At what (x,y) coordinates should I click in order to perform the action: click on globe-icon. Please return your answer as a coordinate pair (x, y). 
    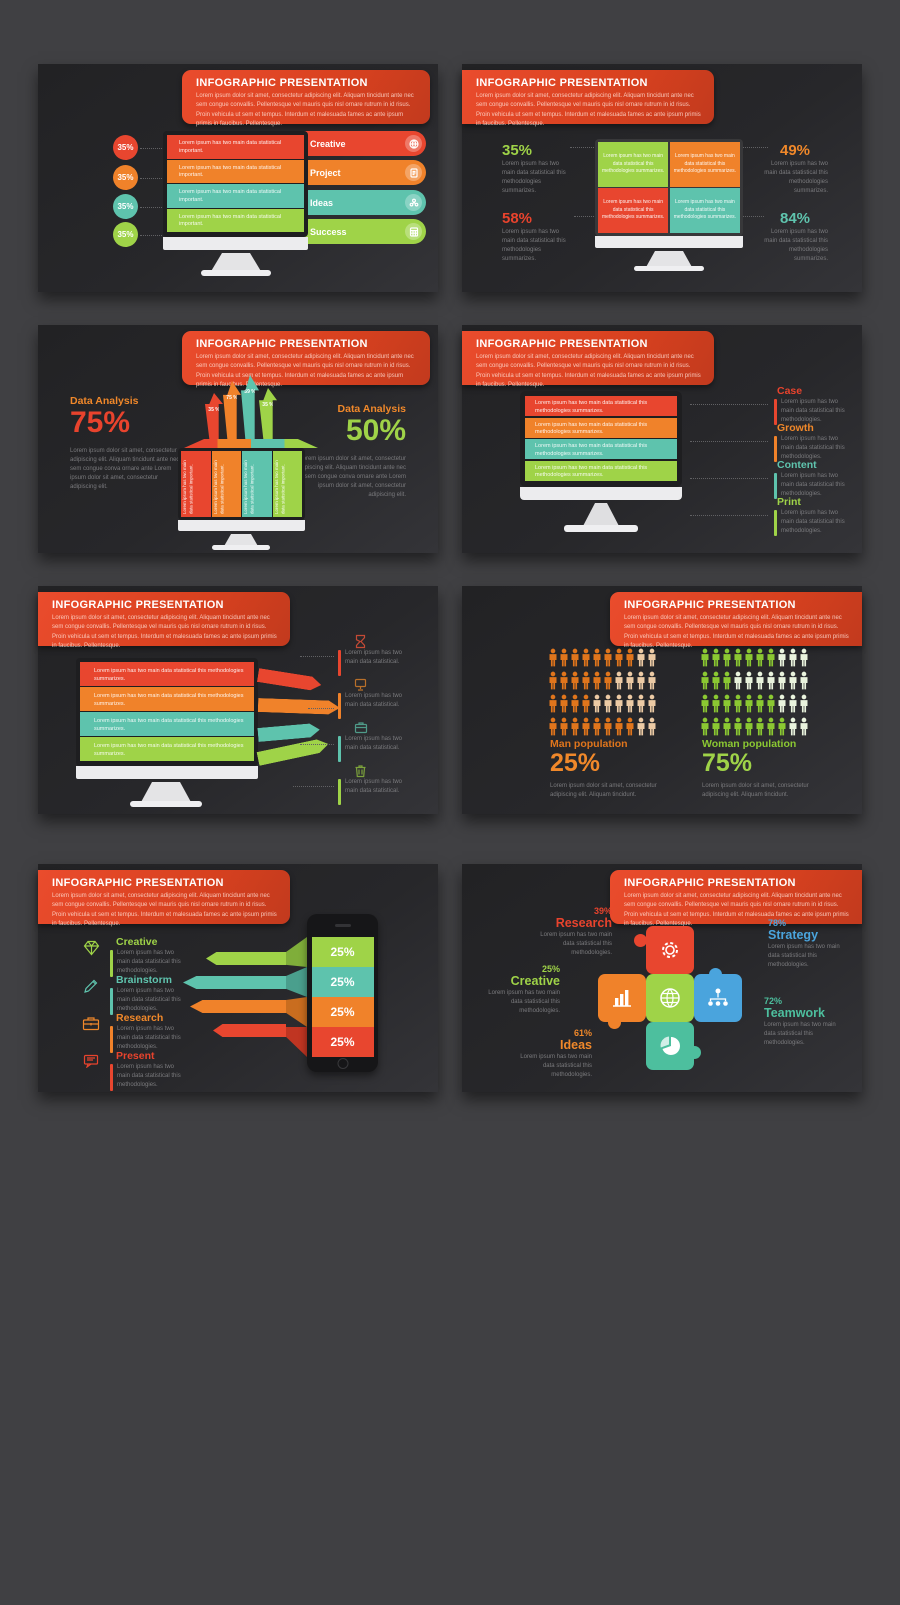
    Looking at the image, I should click on (413, 143).